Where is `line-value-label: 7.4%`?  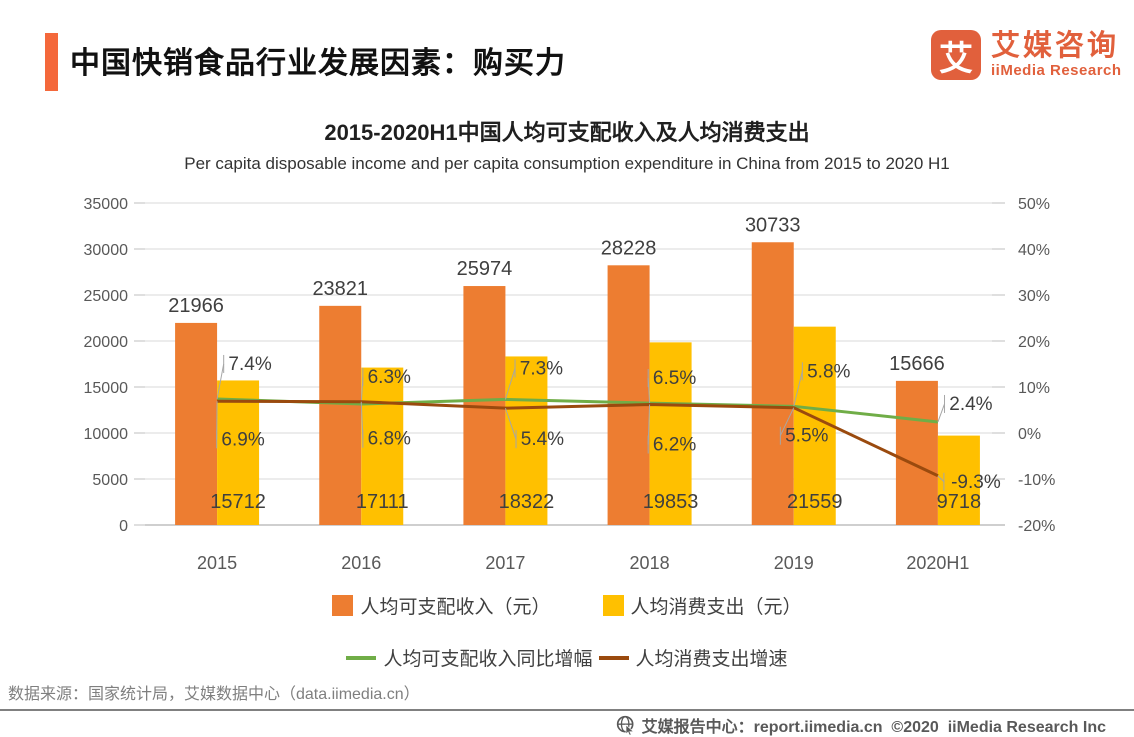 line-value-label: 7.4% is located at coordinates (249, 364).